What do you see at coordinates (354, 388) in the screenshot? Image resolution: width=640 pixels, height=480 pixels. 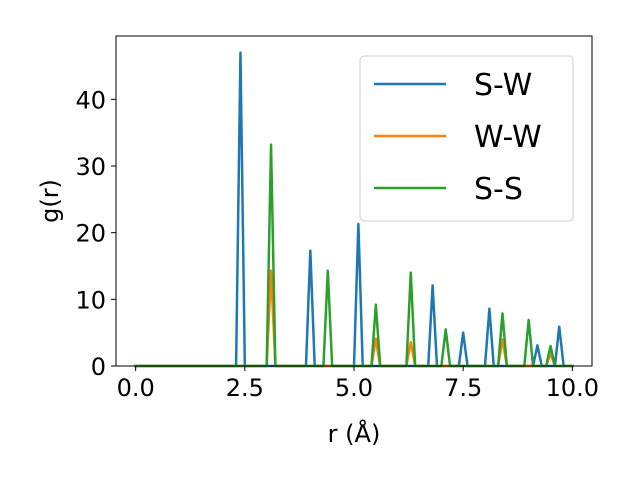 I see `x-tick-label: 5.0` at bounding box center [354, 388].